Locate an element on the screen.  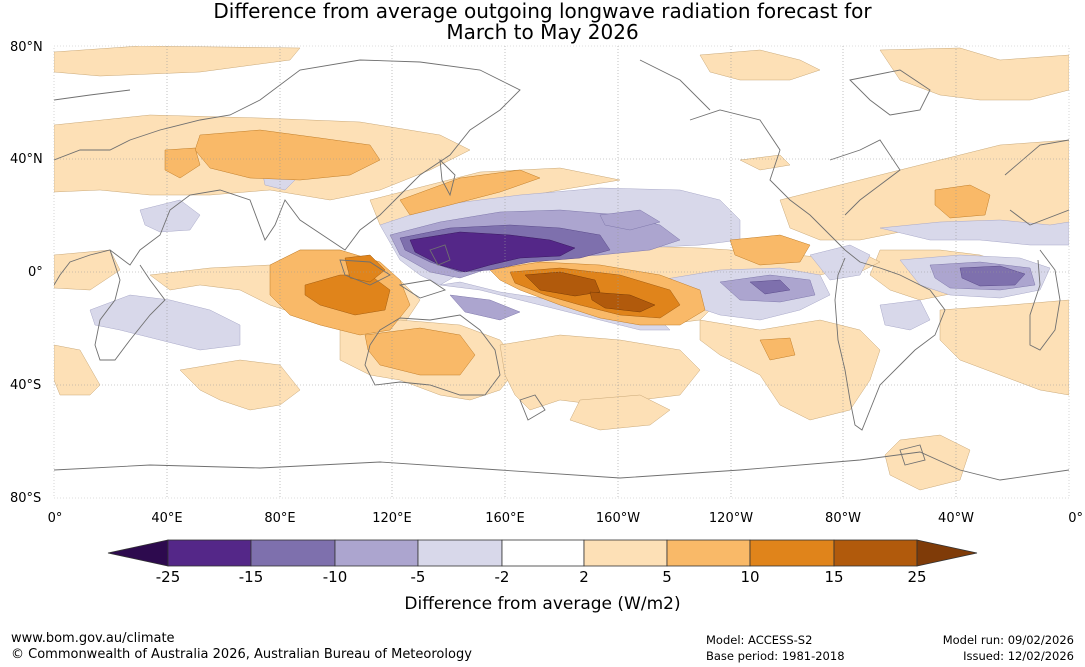
lon-label: 160°E is located at coordinates (505, 518).